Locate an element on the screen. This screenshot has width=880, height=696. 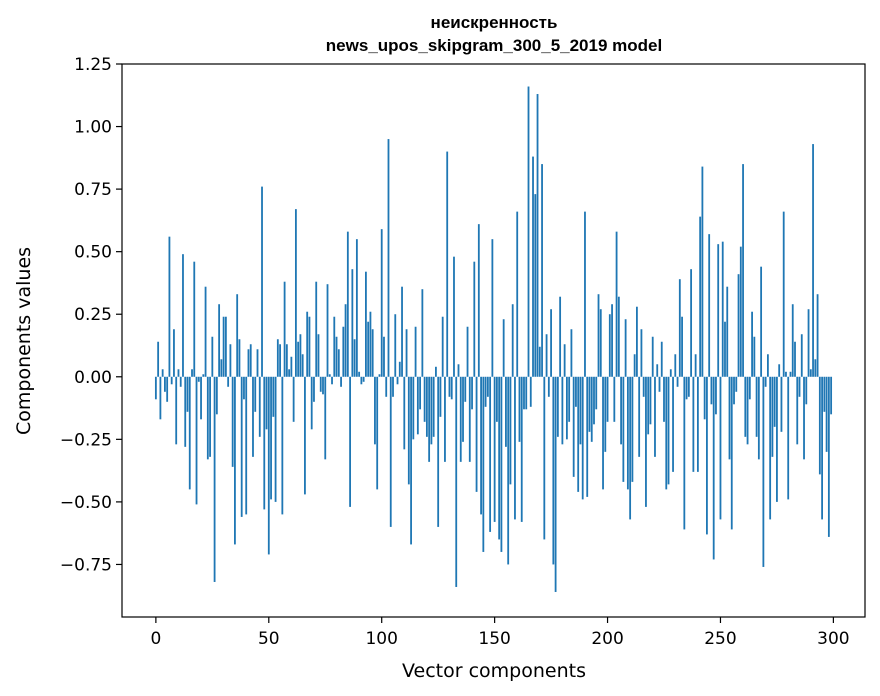
chart-subtitle: news_upos_skipgram_300_5_2019 model is located at coordinates (494, 45).